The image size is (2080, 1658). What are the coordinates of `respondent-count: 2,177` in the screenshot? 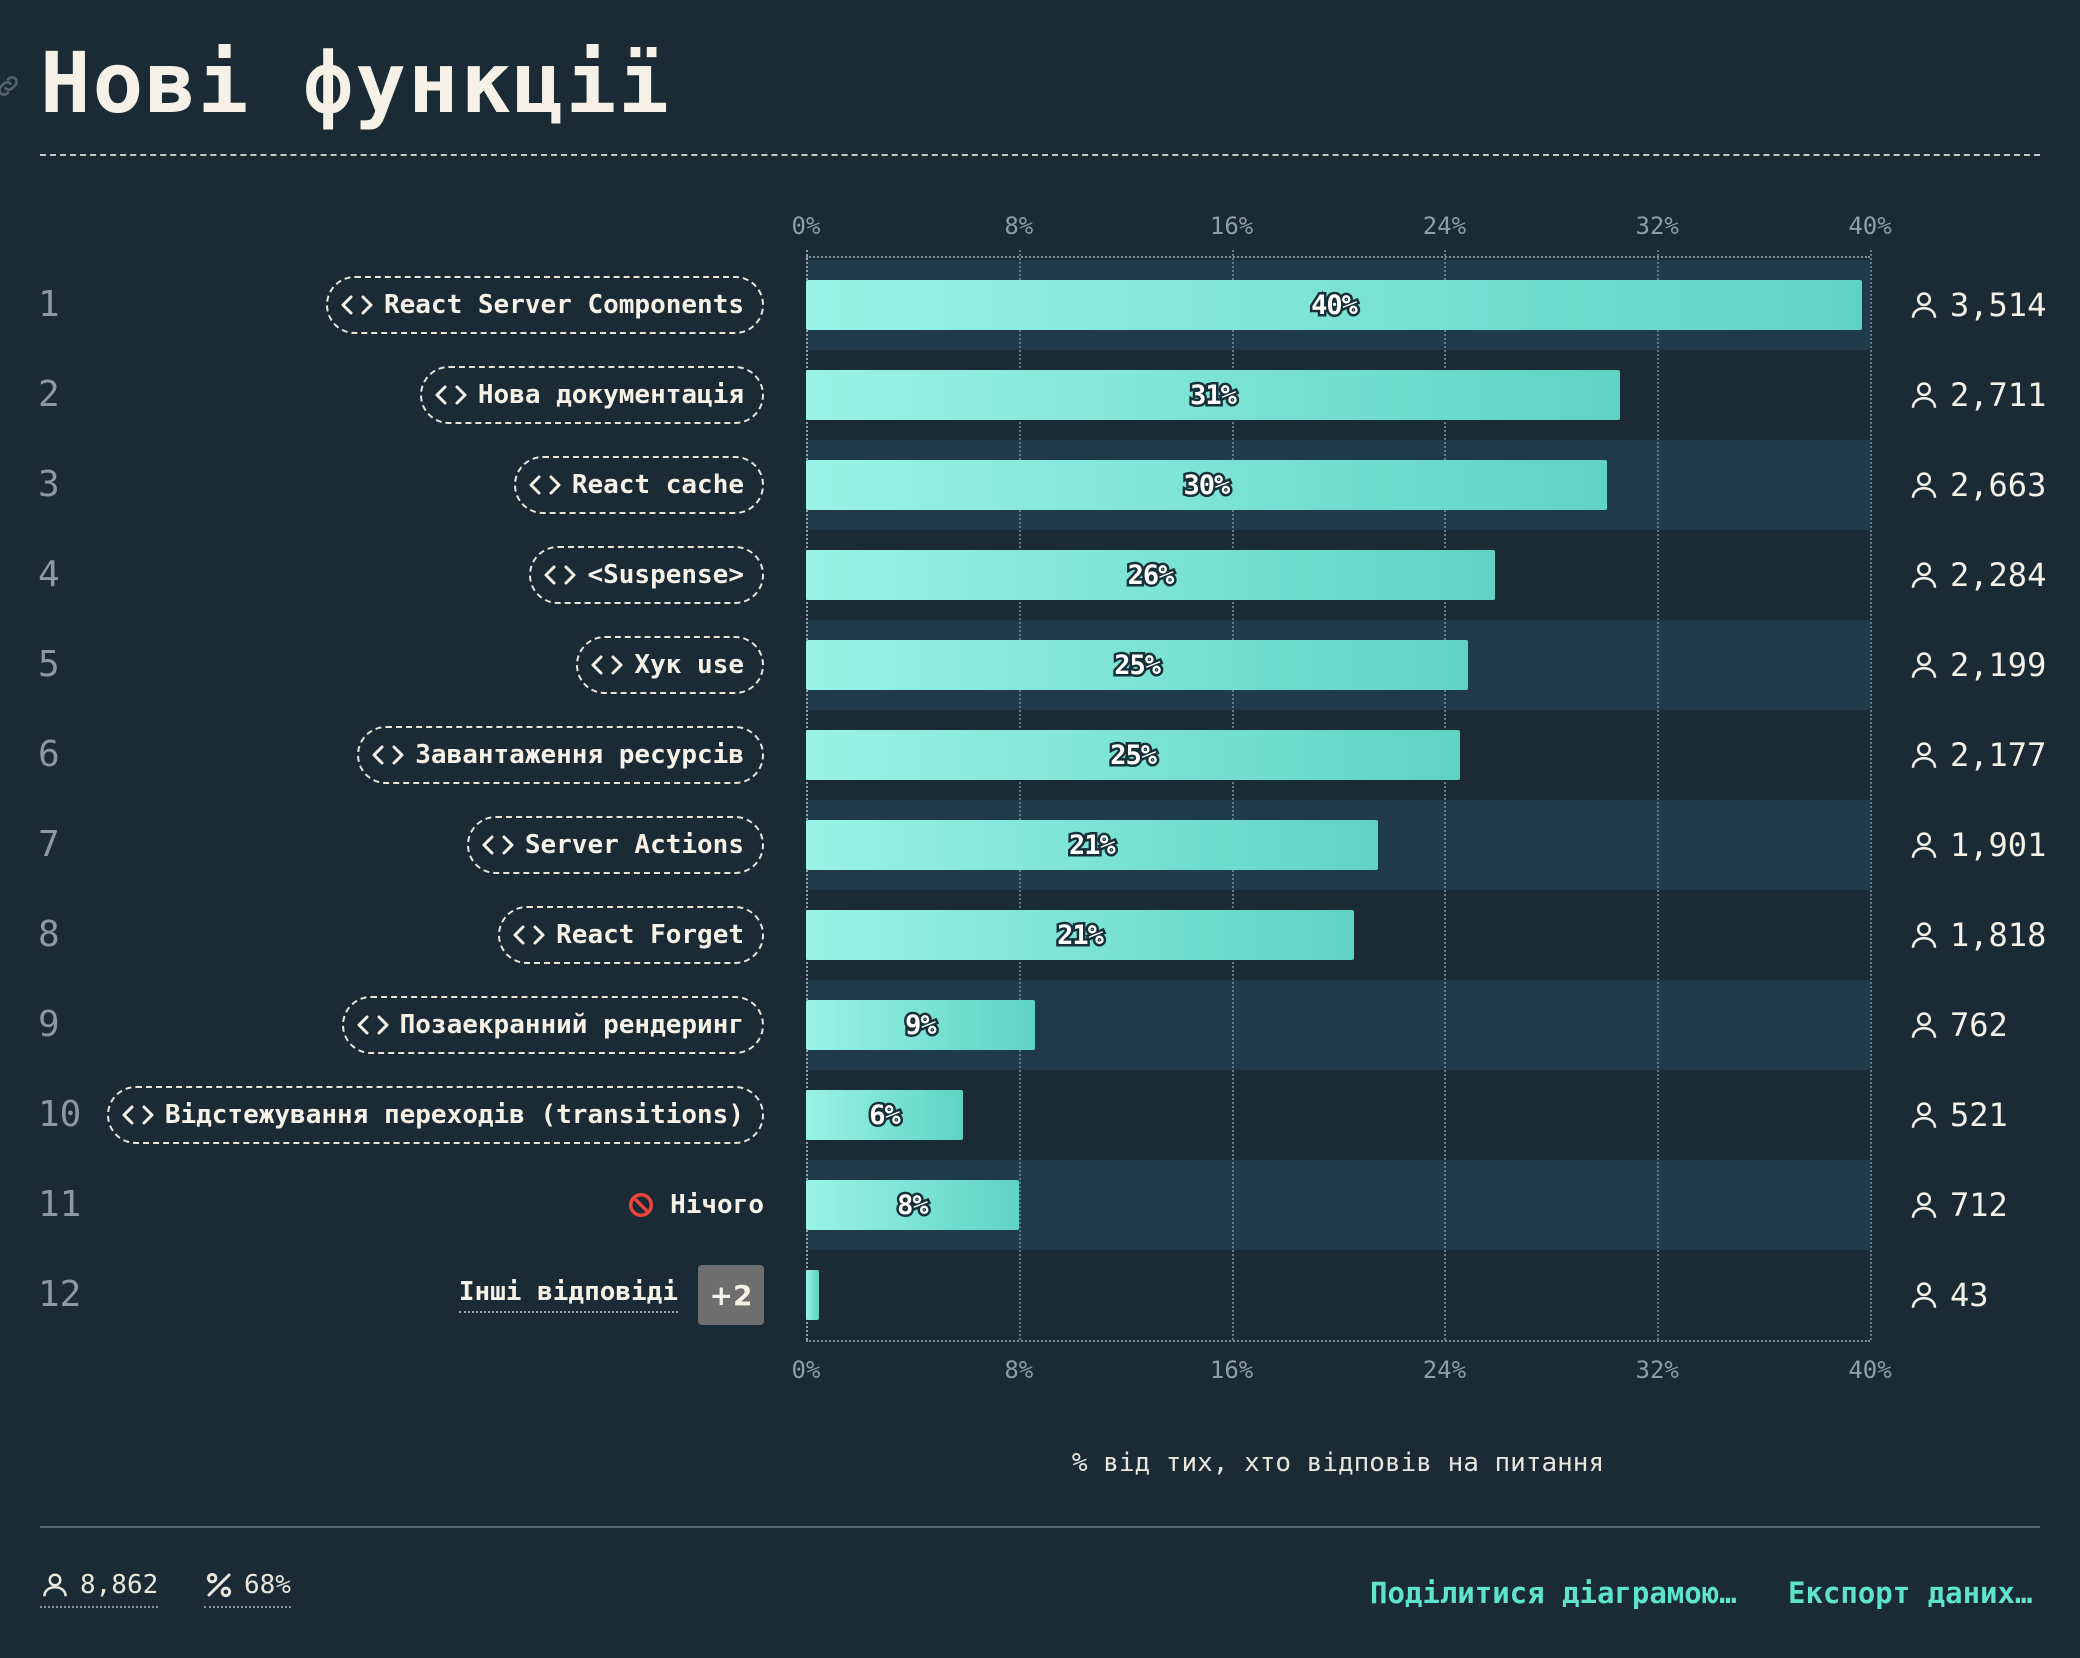 It's located at (1978, 755).